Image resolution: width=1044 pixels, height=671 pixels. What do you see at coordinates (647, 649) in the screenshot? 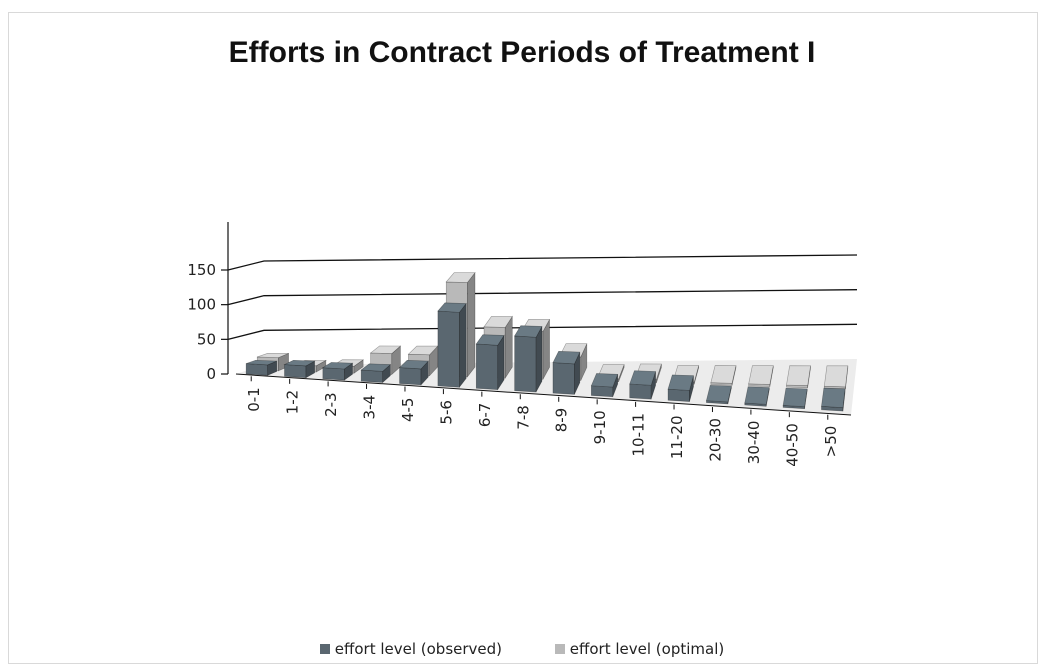
I see `legend-label-optimal: effort level (optimal)` at bounding box center [647, 649].